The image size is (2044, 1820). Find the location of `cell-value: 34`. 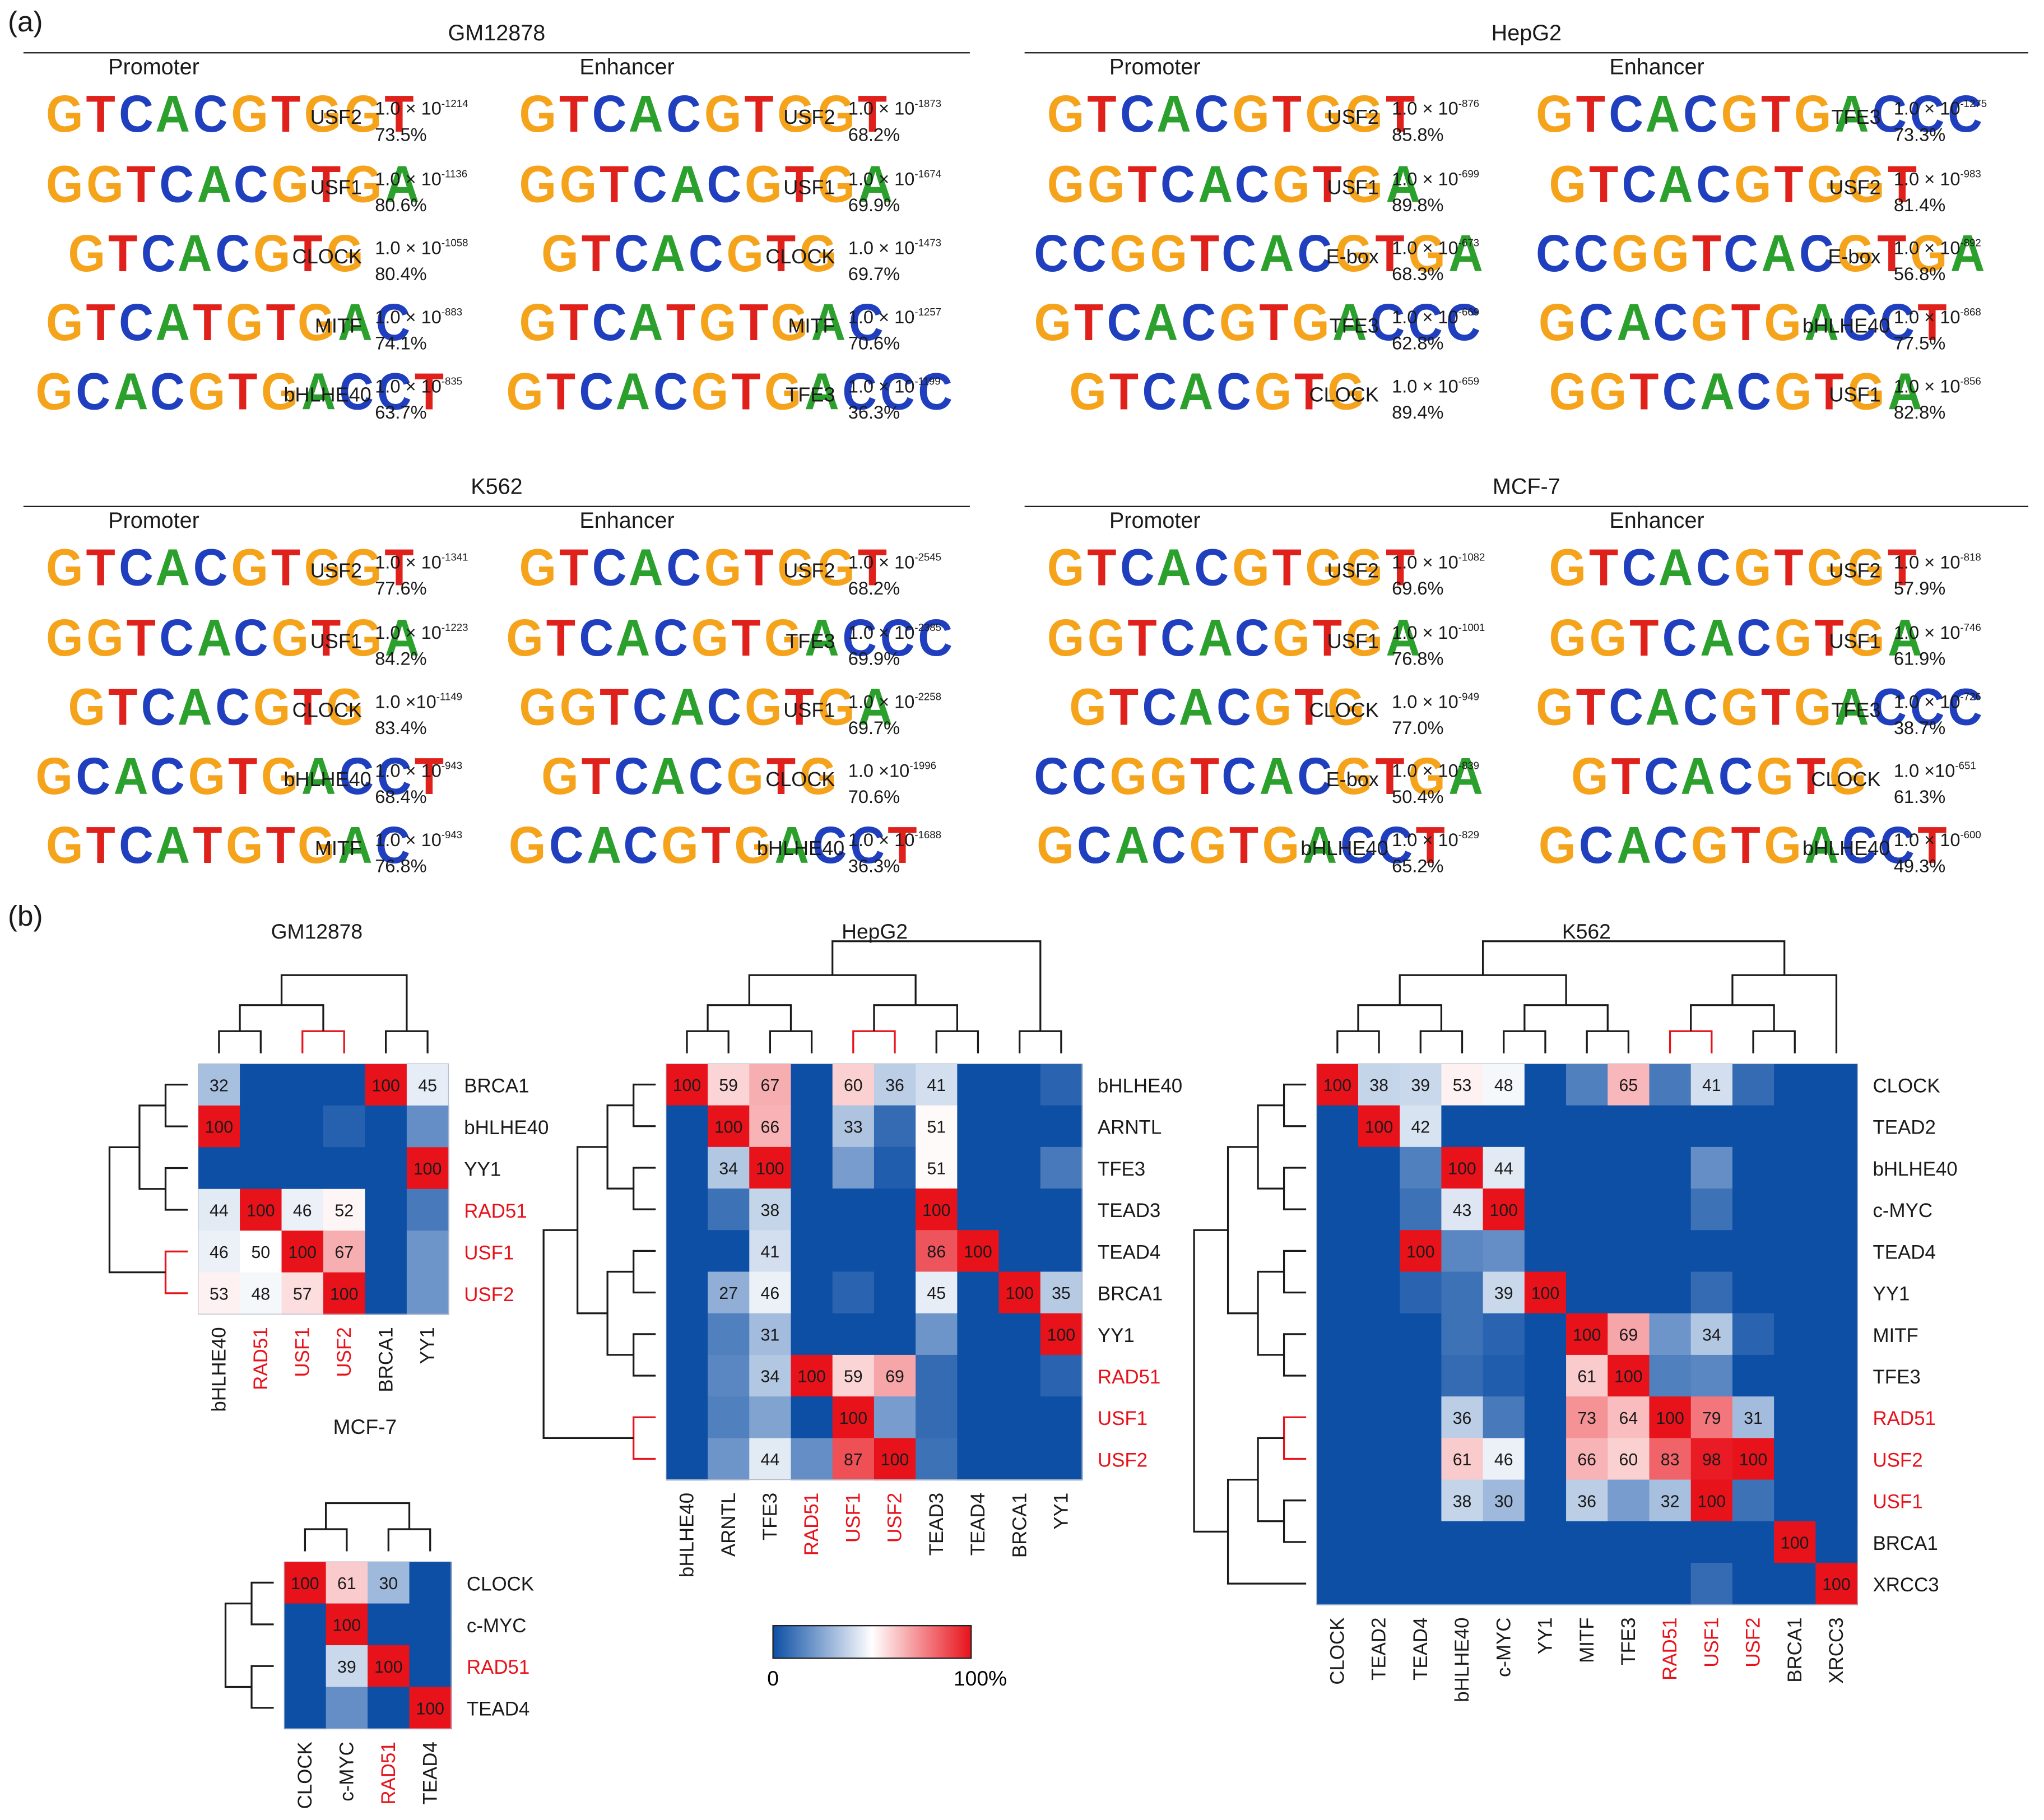

cell-value: 34 is located at coordinates (728, 1169).